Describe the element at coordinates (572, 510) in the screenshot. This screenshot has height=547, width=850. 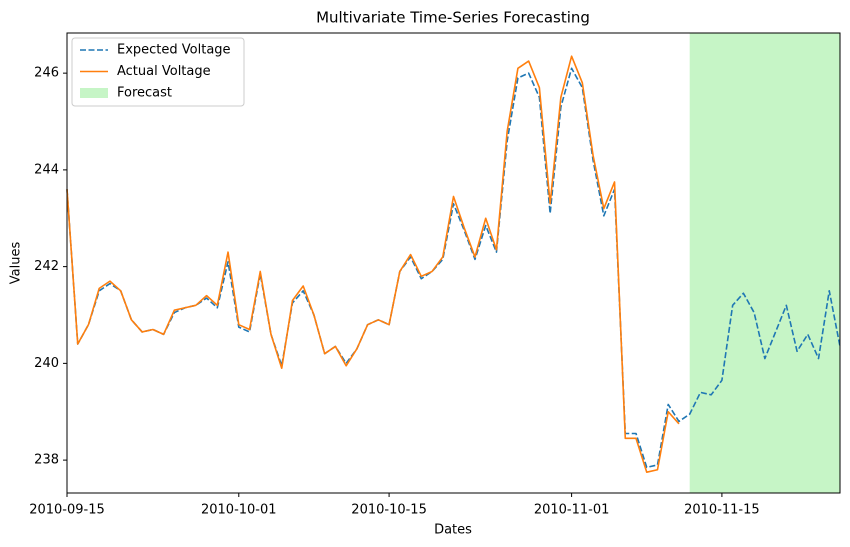
I see `x-tick-label: 2010-11-01` at that location.